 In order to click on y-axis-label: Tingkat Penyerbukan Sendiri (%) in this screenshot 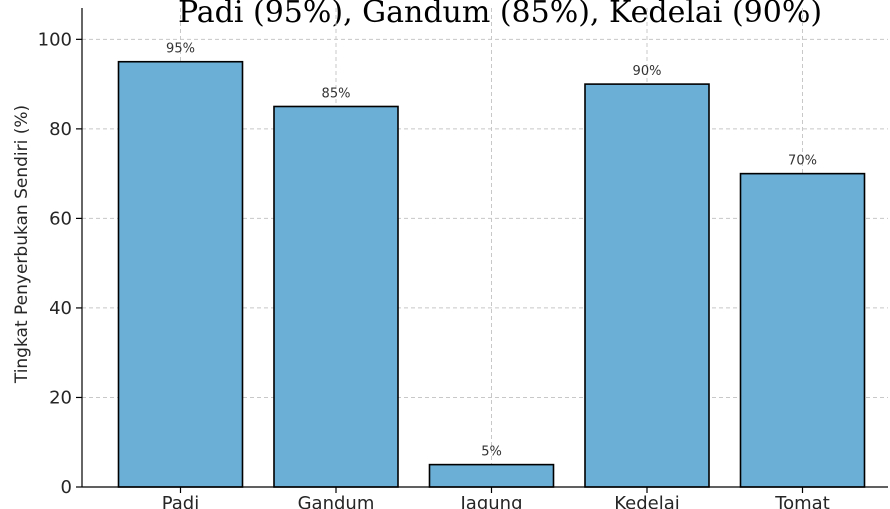, I will do `click(22, 244)`.